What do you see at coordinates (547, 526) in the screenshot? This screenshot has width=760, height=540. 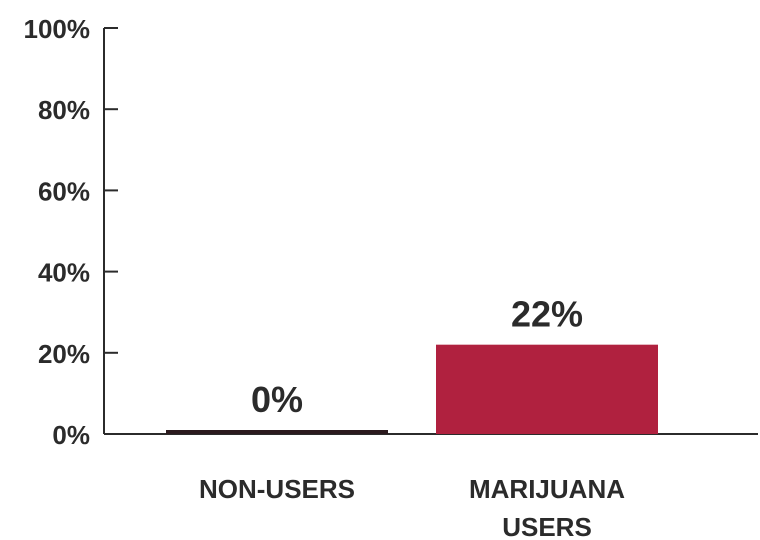 I see `category-label: USERS` at bounding box center [547, 526].